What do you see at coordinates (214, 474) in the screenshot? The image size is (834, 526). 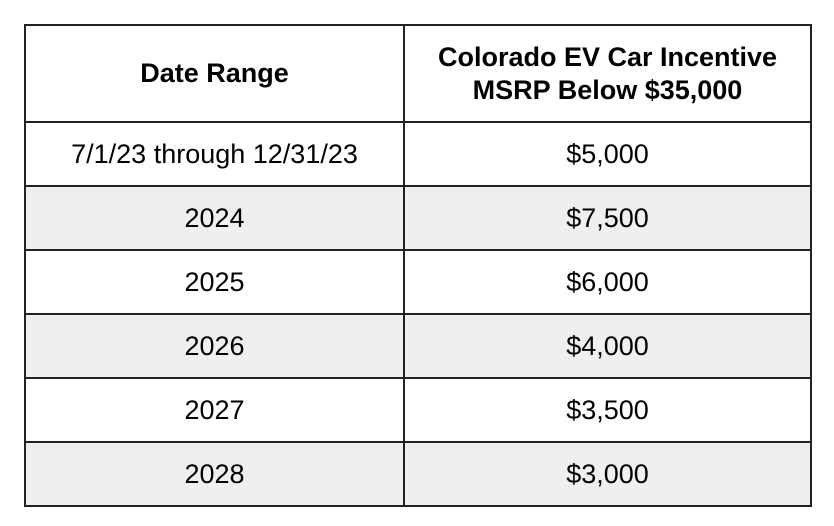 I see `date-cell: 2028` at bounding box center [214, 474].